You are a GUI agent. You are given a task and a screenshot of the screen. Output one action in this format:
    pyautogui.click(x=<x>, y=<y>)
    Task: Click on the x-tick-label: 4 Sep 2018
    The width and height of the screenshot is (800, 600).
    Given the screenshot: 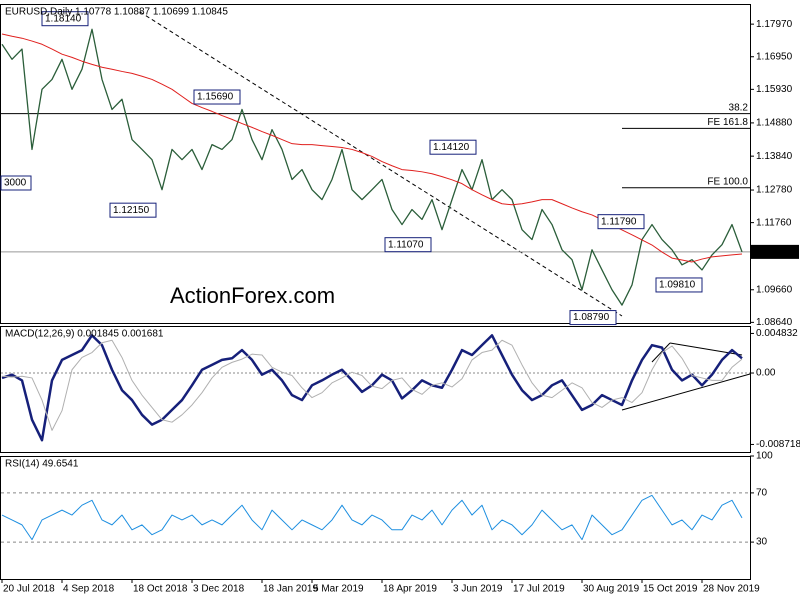 What is the action you would take?
    pyautogui.click(x=89, y=589)
    